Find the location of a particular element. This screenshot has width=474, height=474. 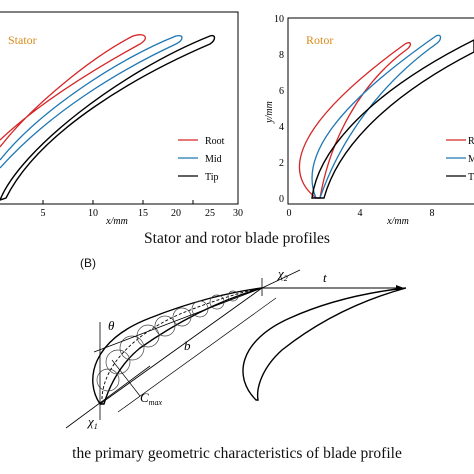

rotor-y-tick-2: 2 is located at coordinates (281, 163).